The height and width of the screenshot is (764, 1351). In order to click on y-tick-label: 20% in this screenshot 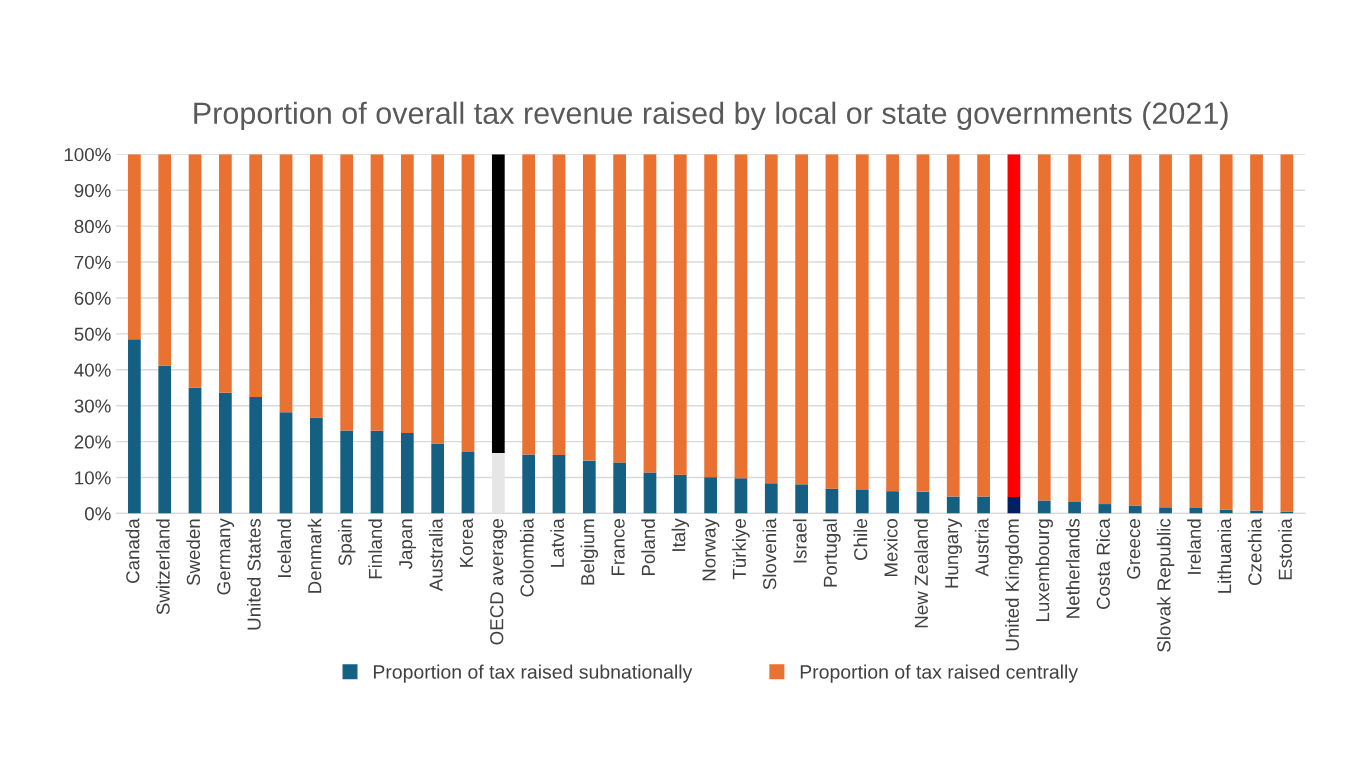, I will do `click(92, 442)`.